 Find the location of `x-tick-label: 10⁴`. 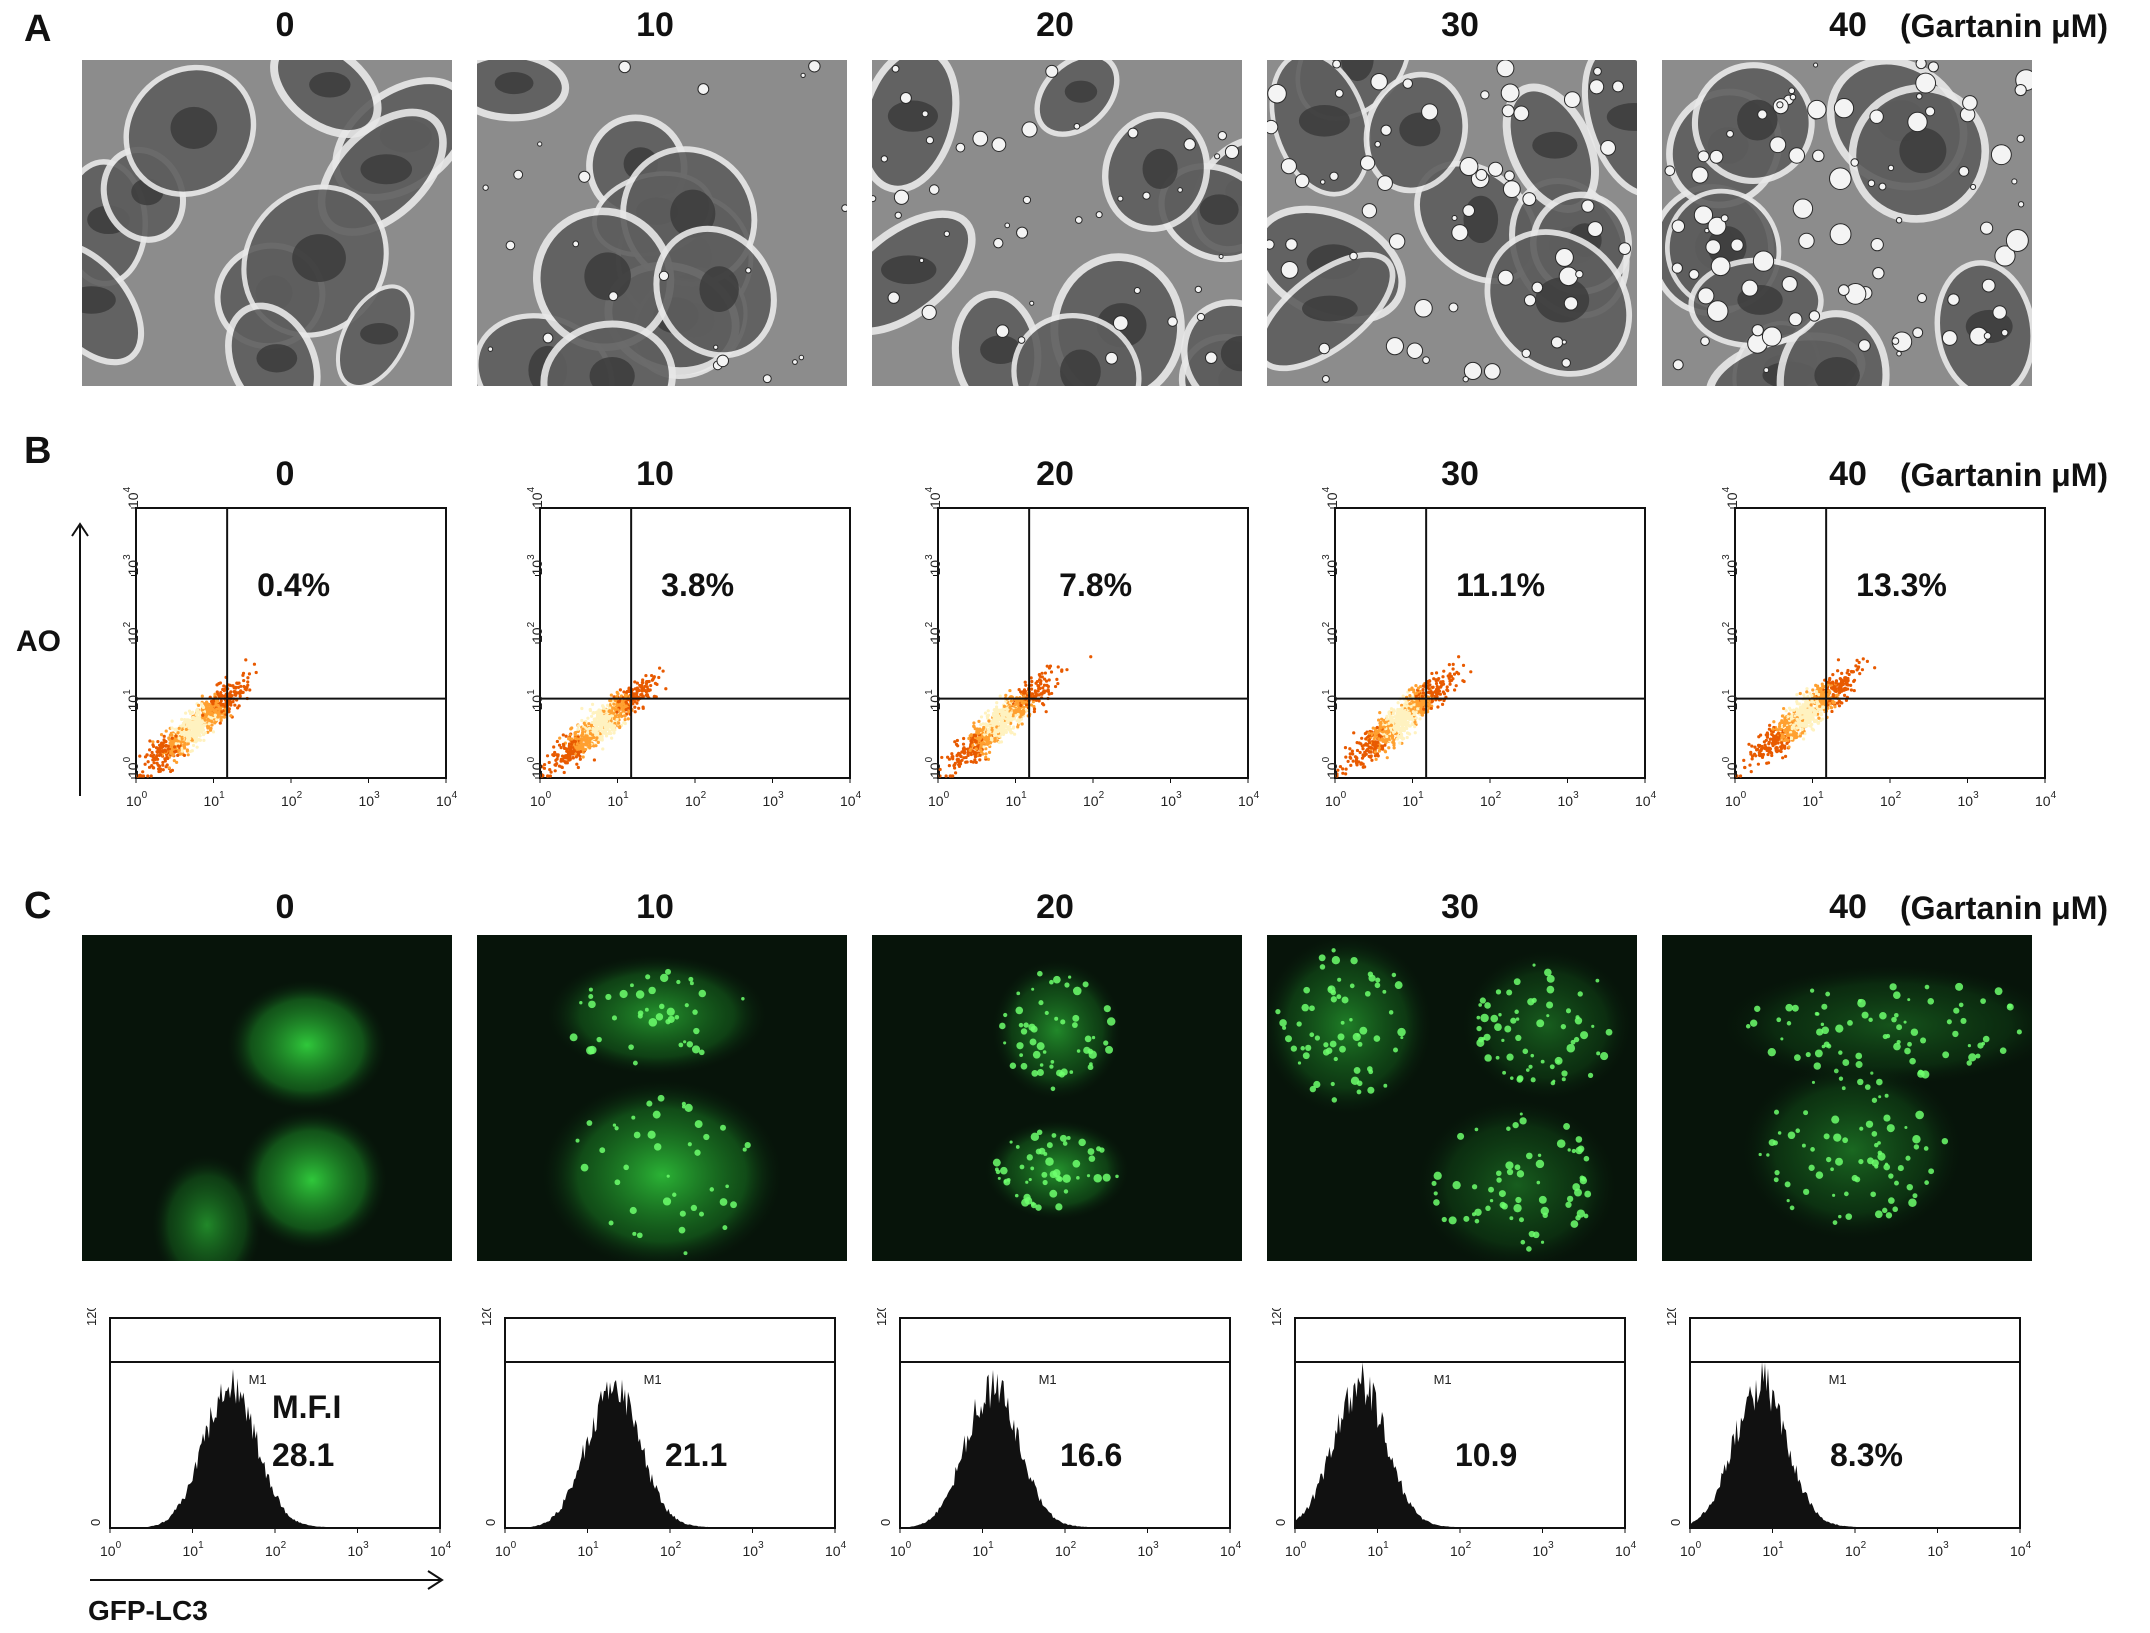

x-tick-label: 10⁴ is located at coordinates (441, 1549).